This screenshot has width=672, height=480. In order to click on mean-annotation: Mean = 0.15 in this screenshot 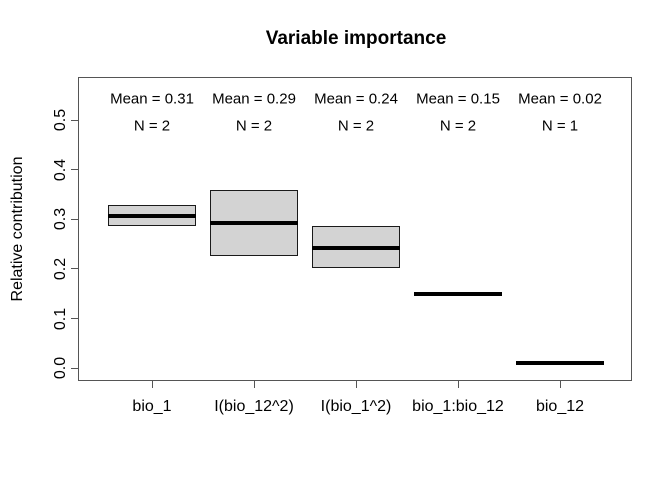, I will do `click(458, 99)`.